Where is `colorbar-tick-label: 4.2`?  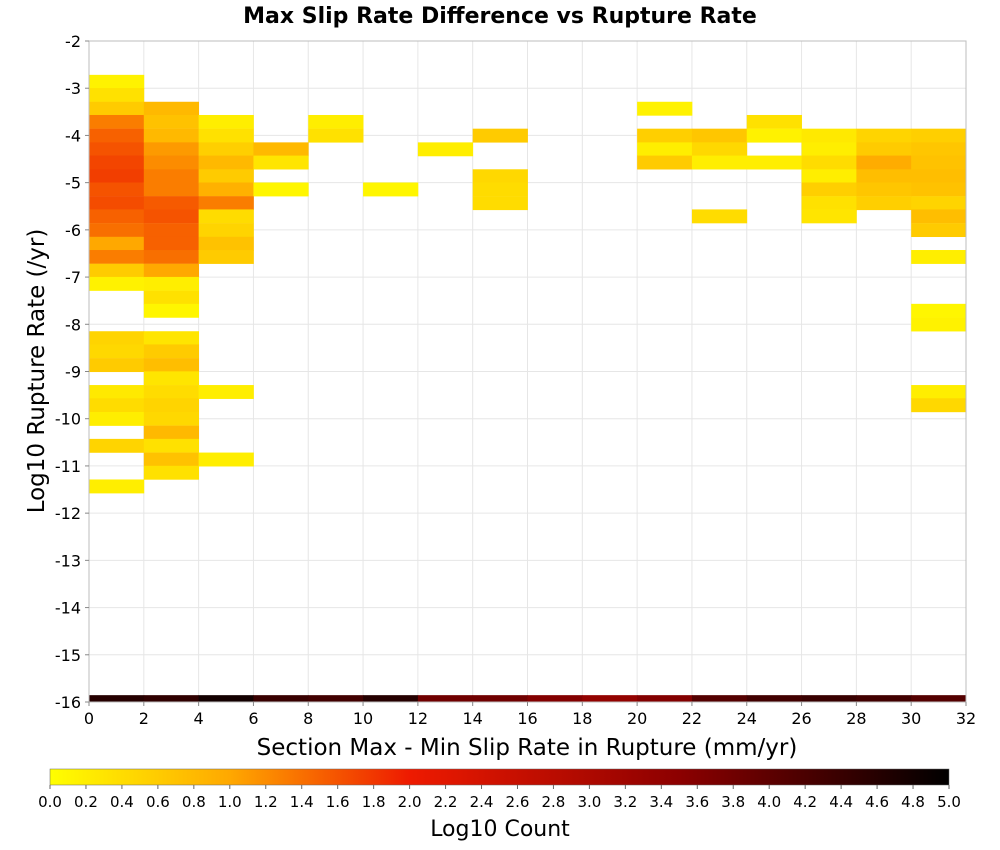 colorbar-tick-label: 4.2 is located at coordinates (805, 802).